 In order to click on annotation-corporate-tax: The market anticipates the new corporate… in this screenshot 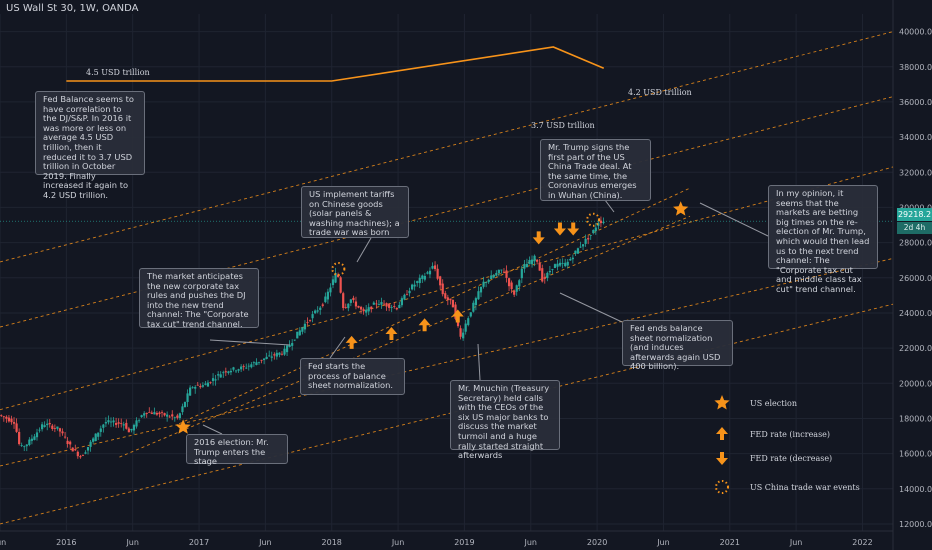, I will do `click(199, 298)`.